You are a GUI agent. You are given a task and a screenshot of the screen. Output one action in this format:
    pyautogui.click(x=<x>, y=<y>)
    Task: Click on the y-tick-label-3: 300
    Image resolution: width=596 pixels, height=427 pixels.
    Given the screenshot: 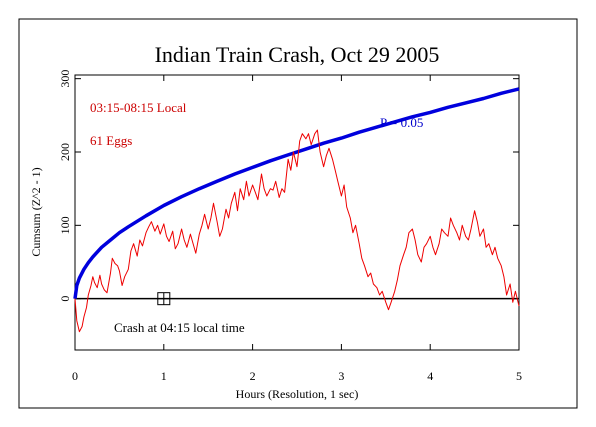 What is the action you would take?
    pyautogui.click(x=65, y=79)
    